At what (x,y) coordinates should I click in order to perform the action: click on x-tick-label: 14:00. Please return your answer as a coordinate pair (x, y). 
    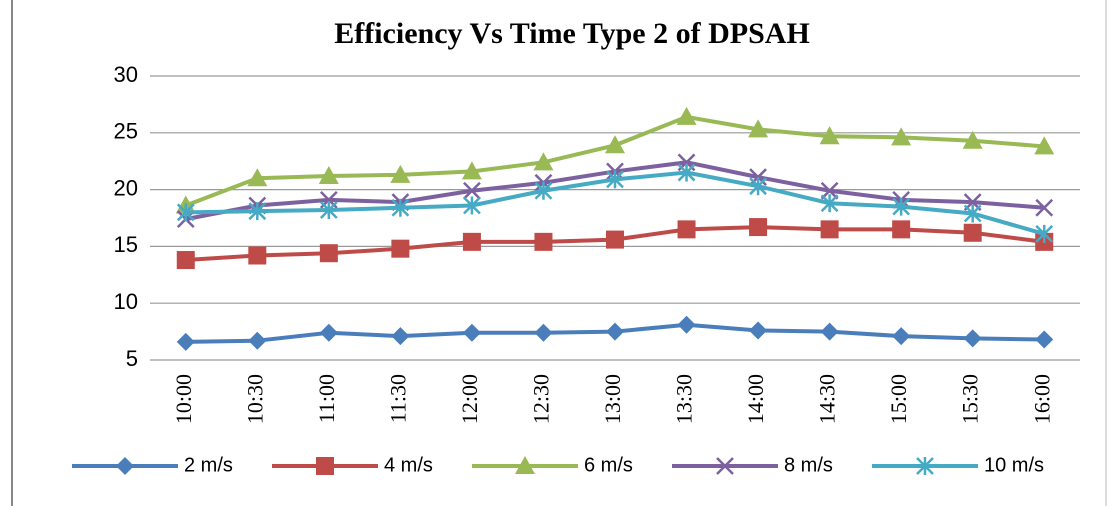
    Looking at the image, I should click on (755, 399).